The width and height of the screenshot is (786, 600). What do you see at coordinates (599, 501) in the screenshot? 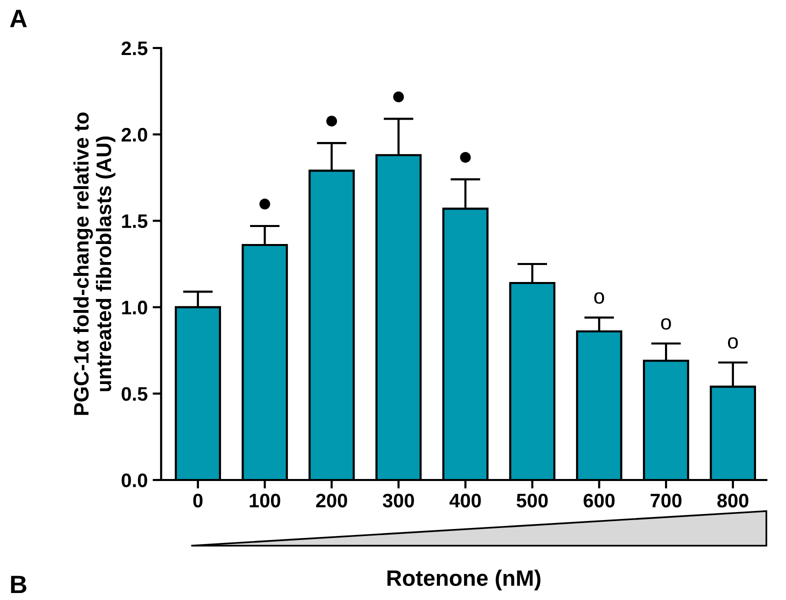
I see `x-tick-label: 600` at bounding box center [599, 501].